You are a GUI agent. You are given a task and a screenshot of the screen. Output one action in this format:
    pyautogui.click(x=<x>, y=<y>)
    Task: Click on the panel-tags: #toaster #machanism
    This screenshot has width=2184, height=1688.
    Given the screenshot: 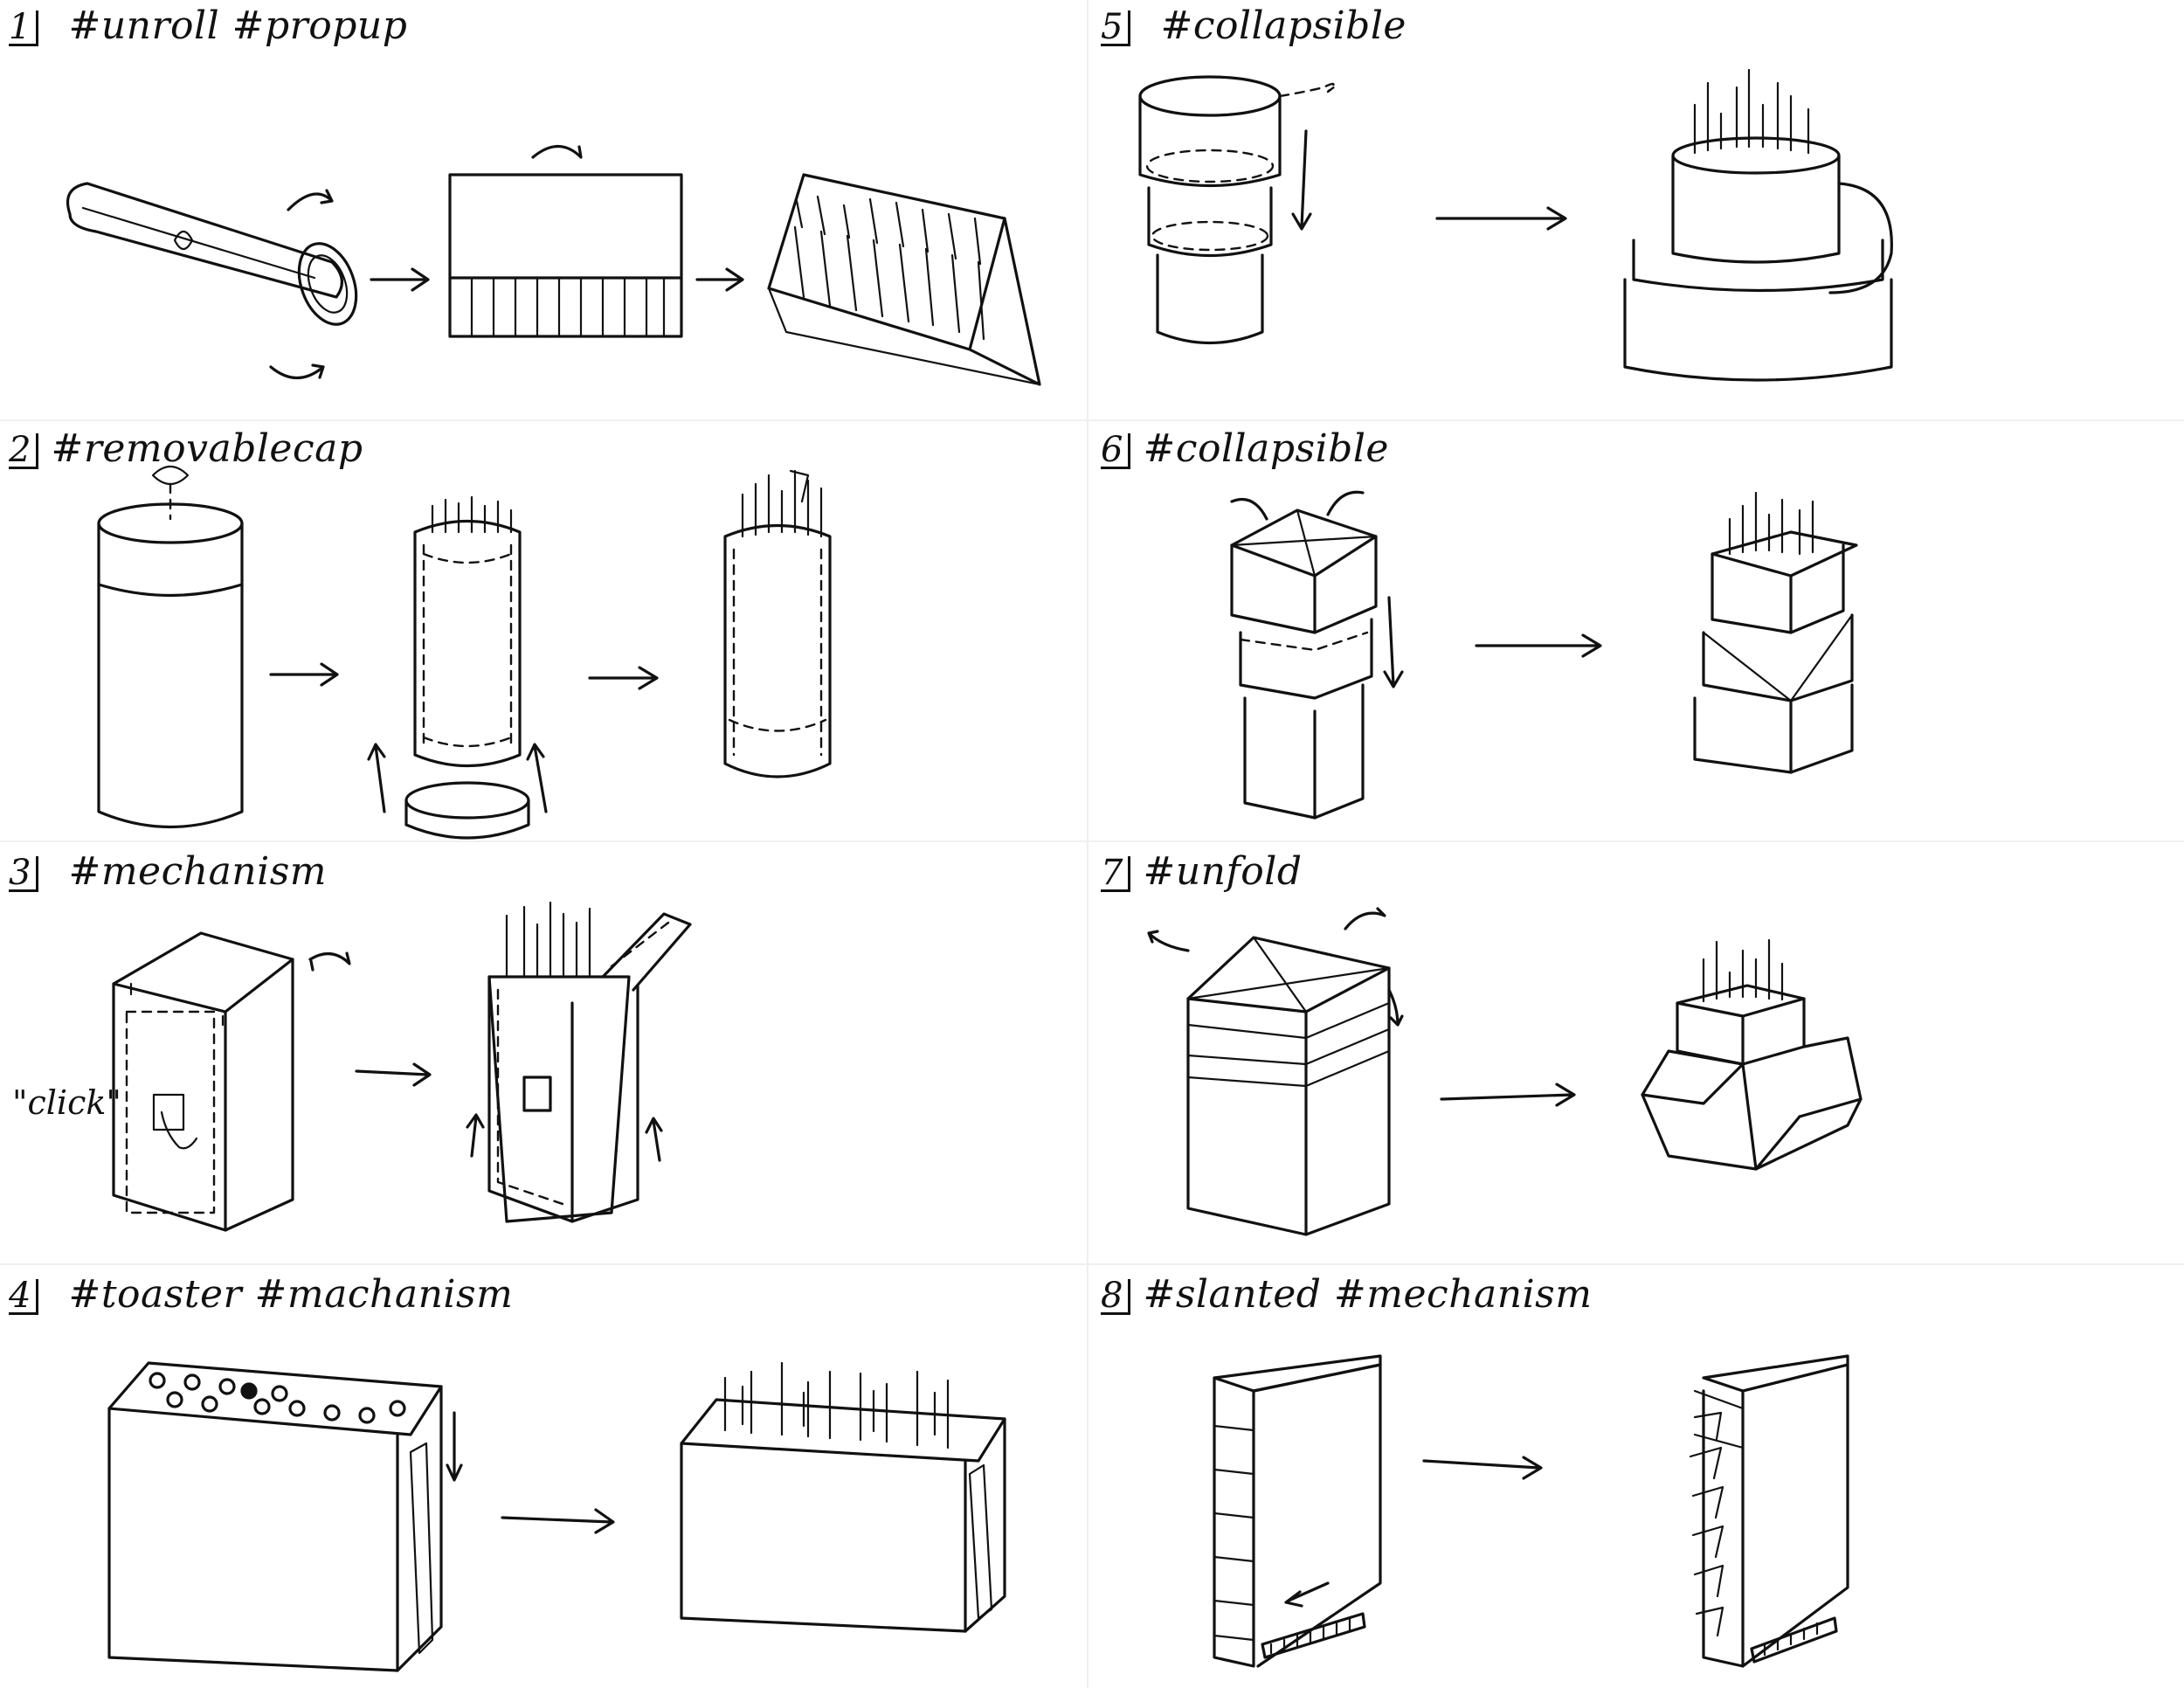 What is the action you would take?
    pyautogui.click(x=291, y=1294)
    